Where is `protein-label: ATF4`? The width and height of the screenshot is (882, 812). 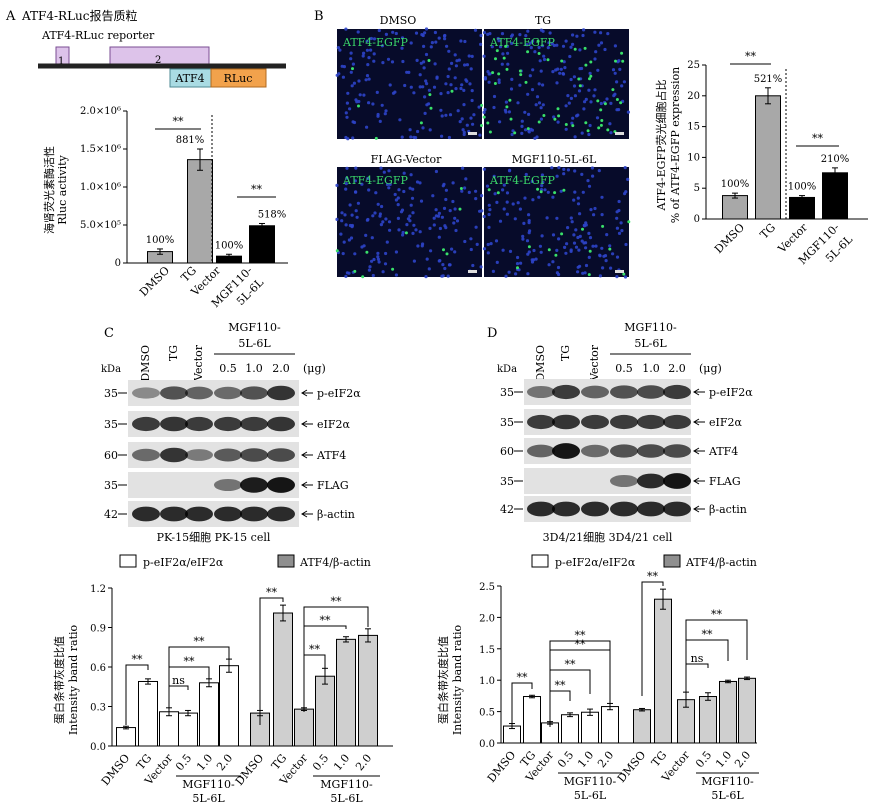 protein-label: ATF4 is located at coordinates (331, 455).